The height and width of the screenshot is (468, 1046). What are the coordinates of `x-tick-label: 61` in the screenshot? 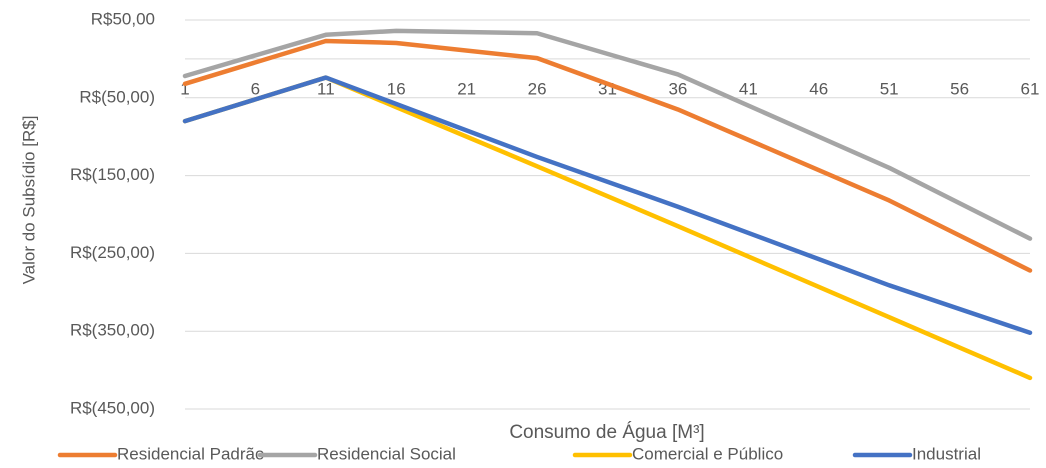 It's located at (1030, 88).